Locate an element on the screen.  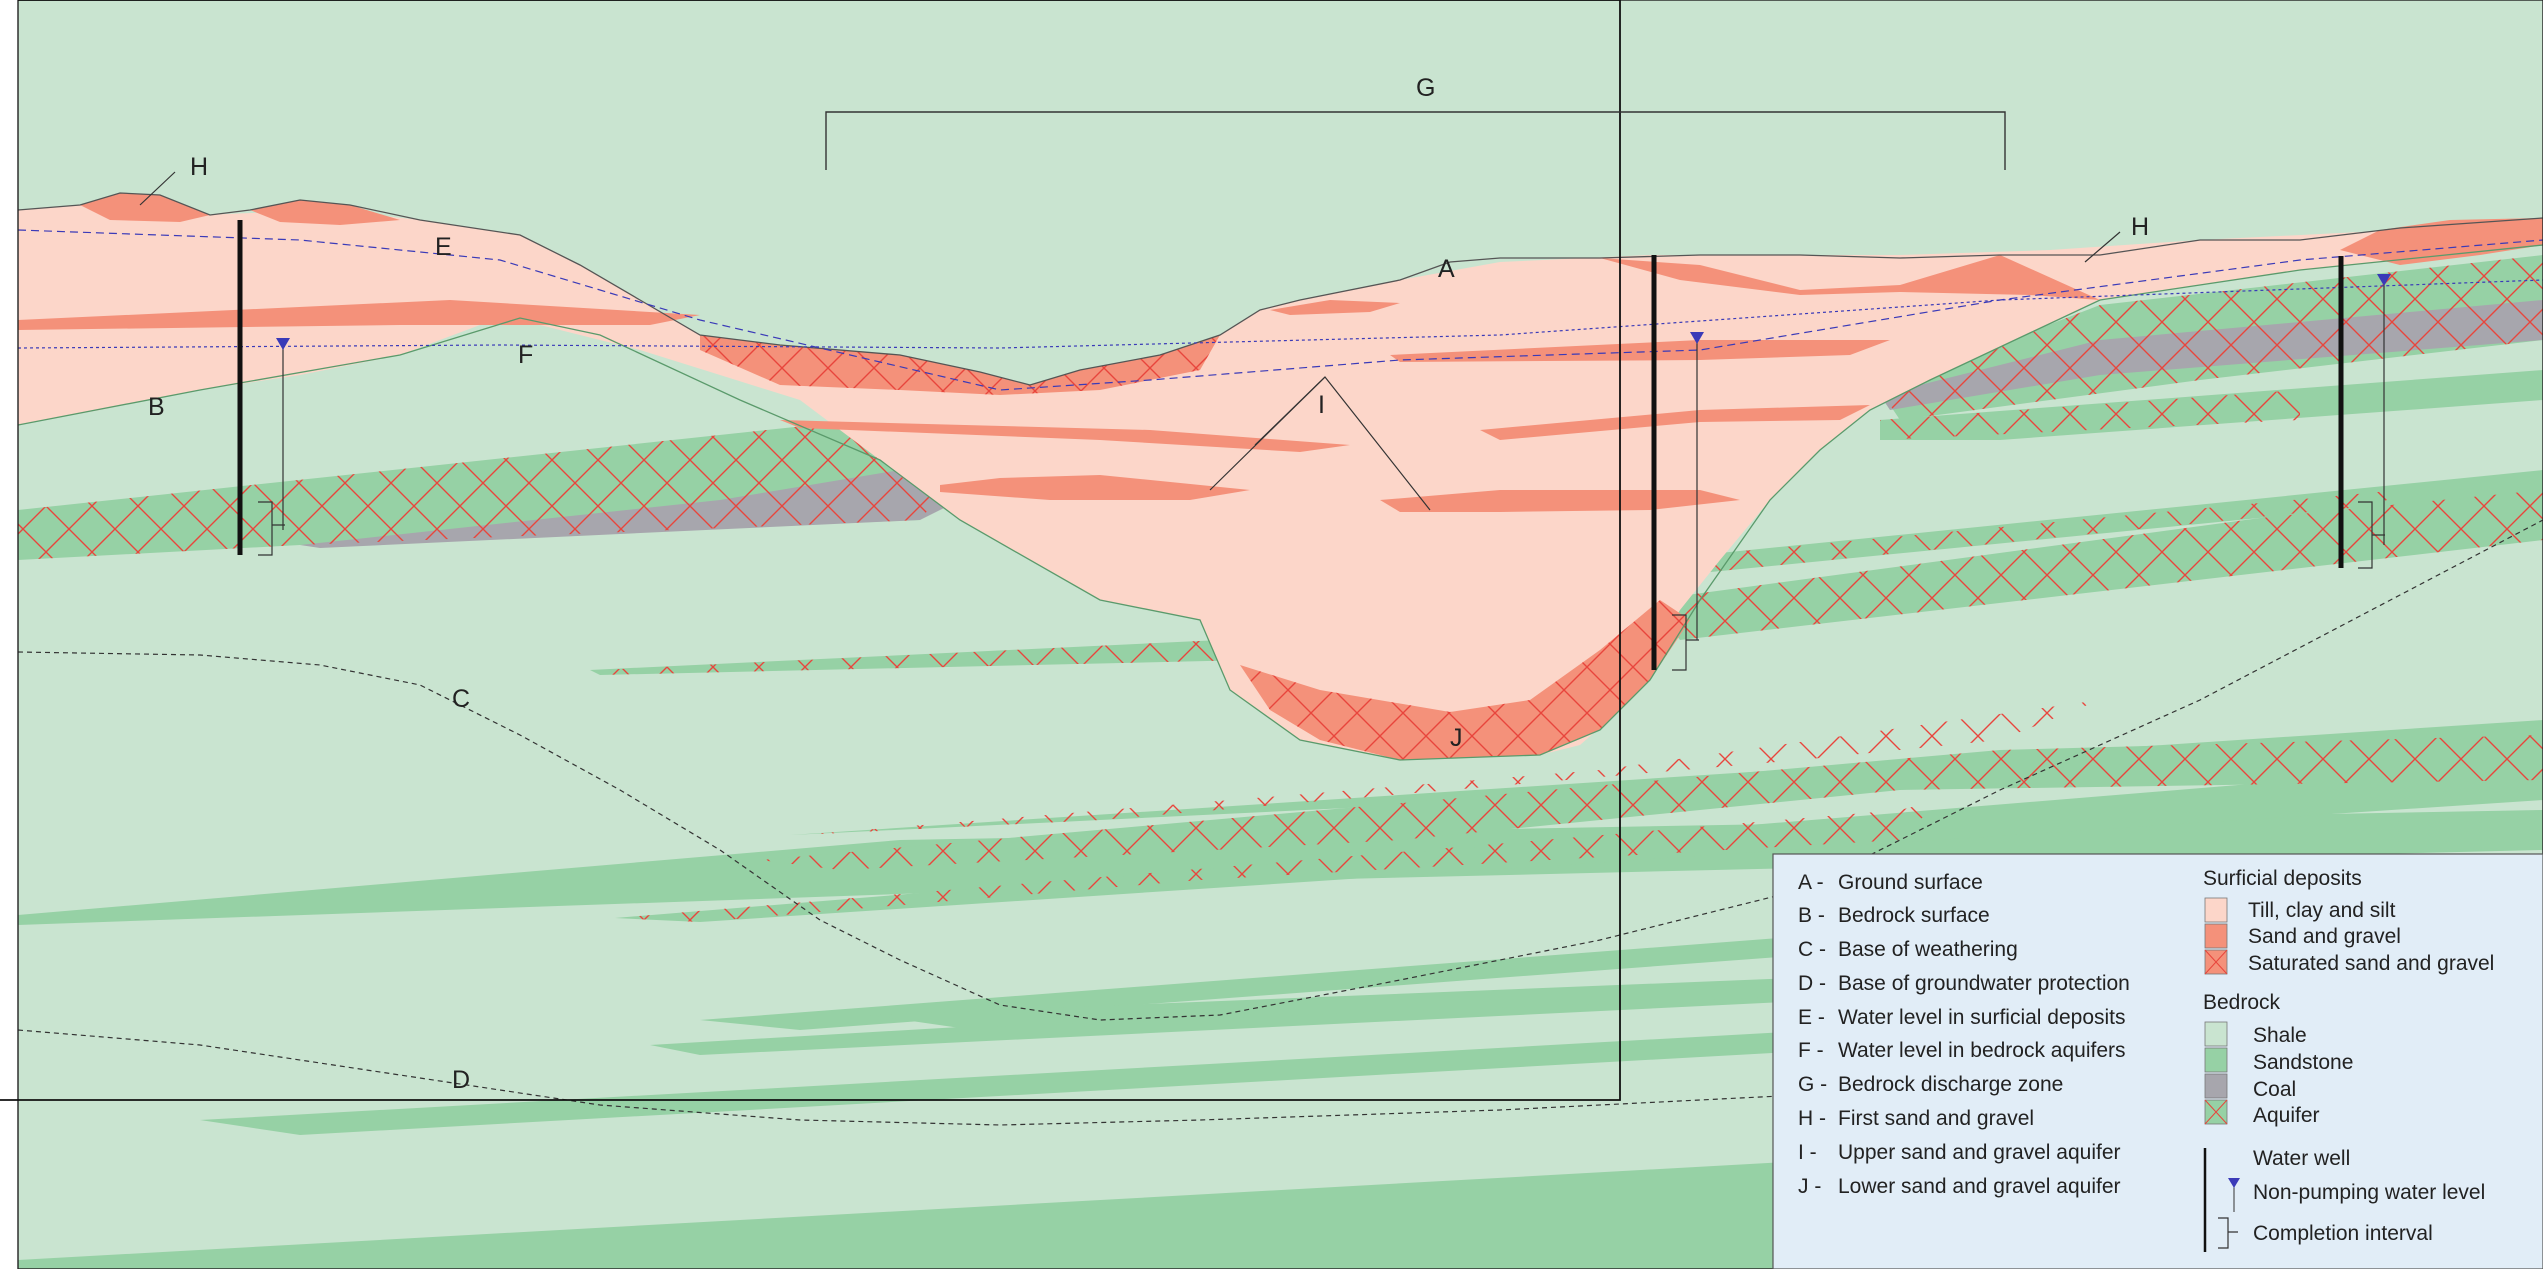
legend-item: Coal is located at coordinates (2274, 1089).